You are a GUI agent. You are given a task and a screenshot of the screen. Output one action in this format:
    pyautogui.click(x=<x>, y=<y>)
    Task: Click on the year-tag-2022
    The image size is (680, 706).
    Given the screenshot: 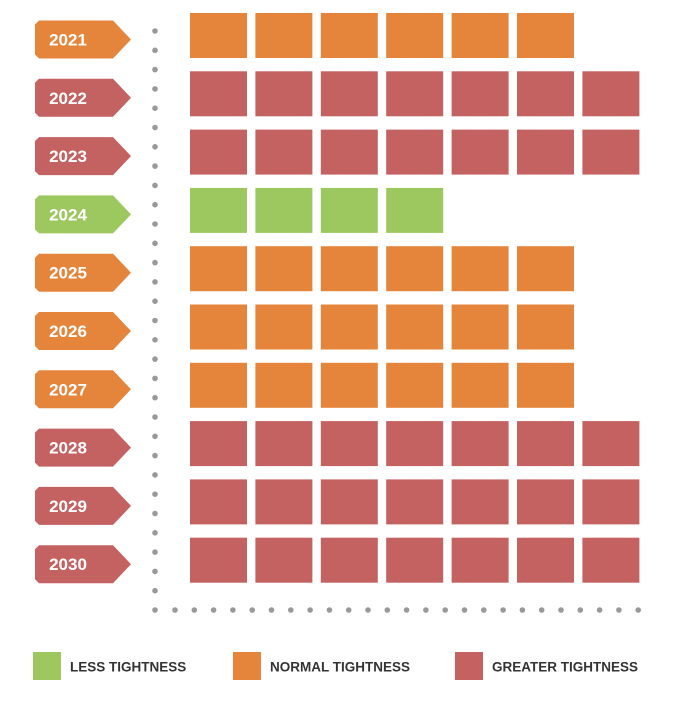 What is the action you would take?
    pyautogui.click(x=83, y=97)
    